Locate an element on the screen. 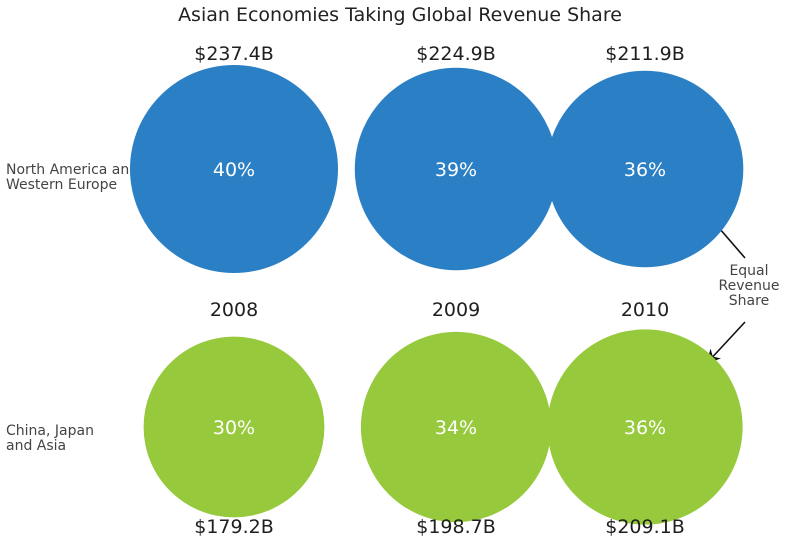 This screenshot has width=800, height=541. share-label-china-japan-asia-2008: 30% is located at coordinates (234, 428).